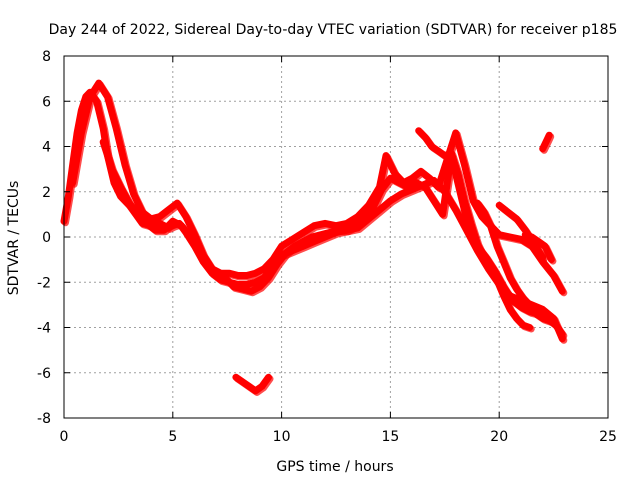 The width and height of the screenshot is (640, 484). Describe the element at coordinates (64, 437) in the screenshot. I see `x-tick-label: 0` at that location.